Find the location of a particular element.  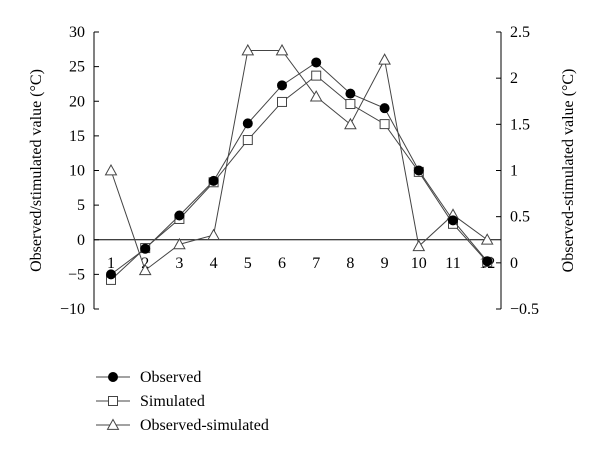

legend-label: Observed-simulated is located at coordinates (204, 425).